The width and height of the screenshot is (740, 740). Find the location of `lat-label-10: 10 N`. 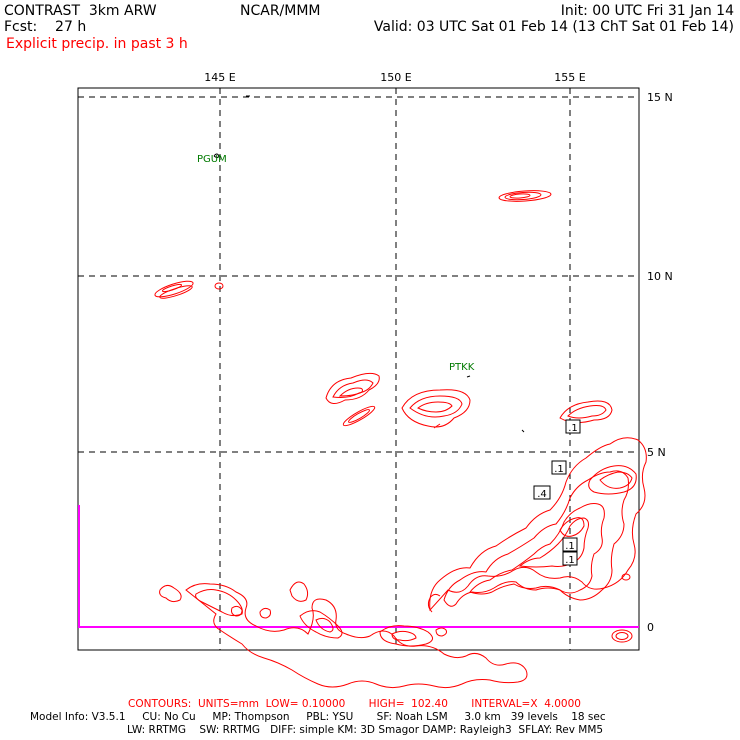

lat-label-10: 10 N is located at coordinates (660, 276).